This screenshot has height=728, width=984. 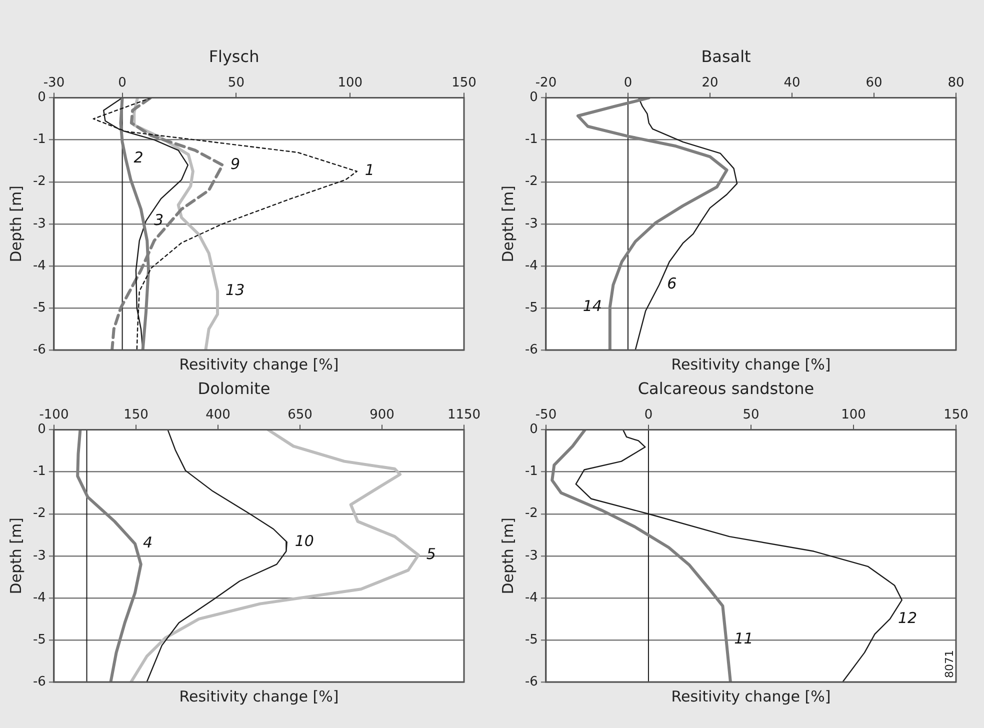 What do you see at coordinates (956, 82) in the screenshot?
I see `x-tick-label: 80` at bounding box center [956, 82].